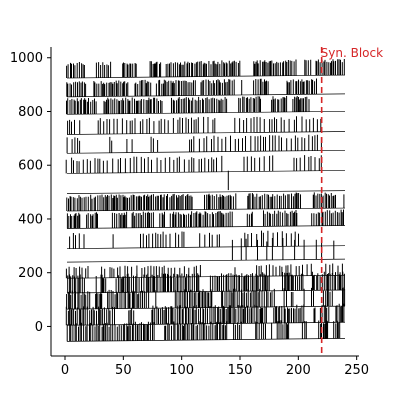 The height and width of the screenshot is (400, 400). I want to click on annotation-layer: Syn. Block, so click(352, 201).